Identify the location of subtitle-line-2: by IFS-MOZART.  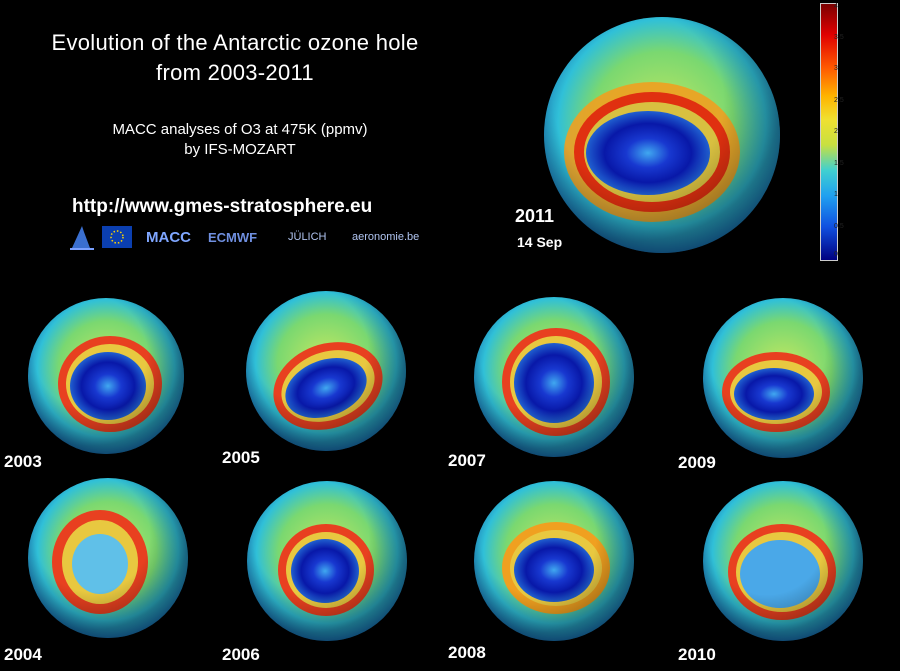
(240, 149).